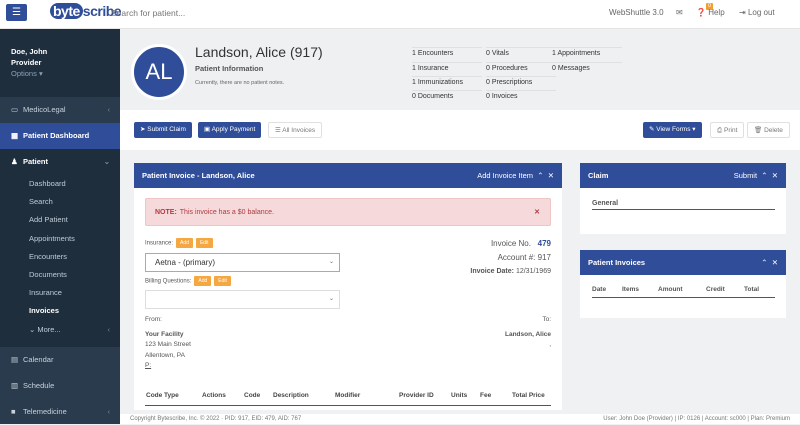 This screenshot has width=800, height=425. Describe the element at coordinates (14, 161) in the screenshot. I see `user-icon: ♟` at that location.